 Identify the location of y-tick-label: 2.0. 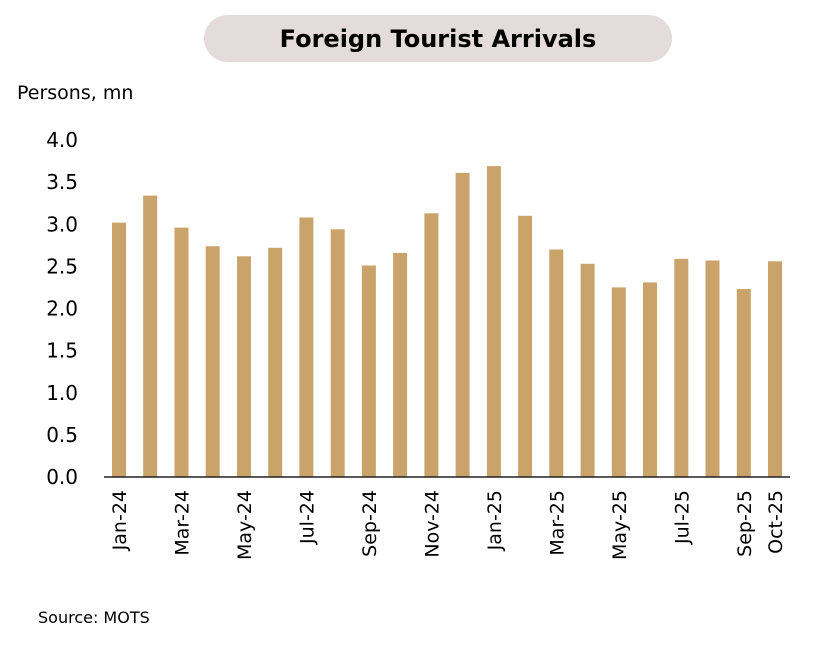
(62, 309).